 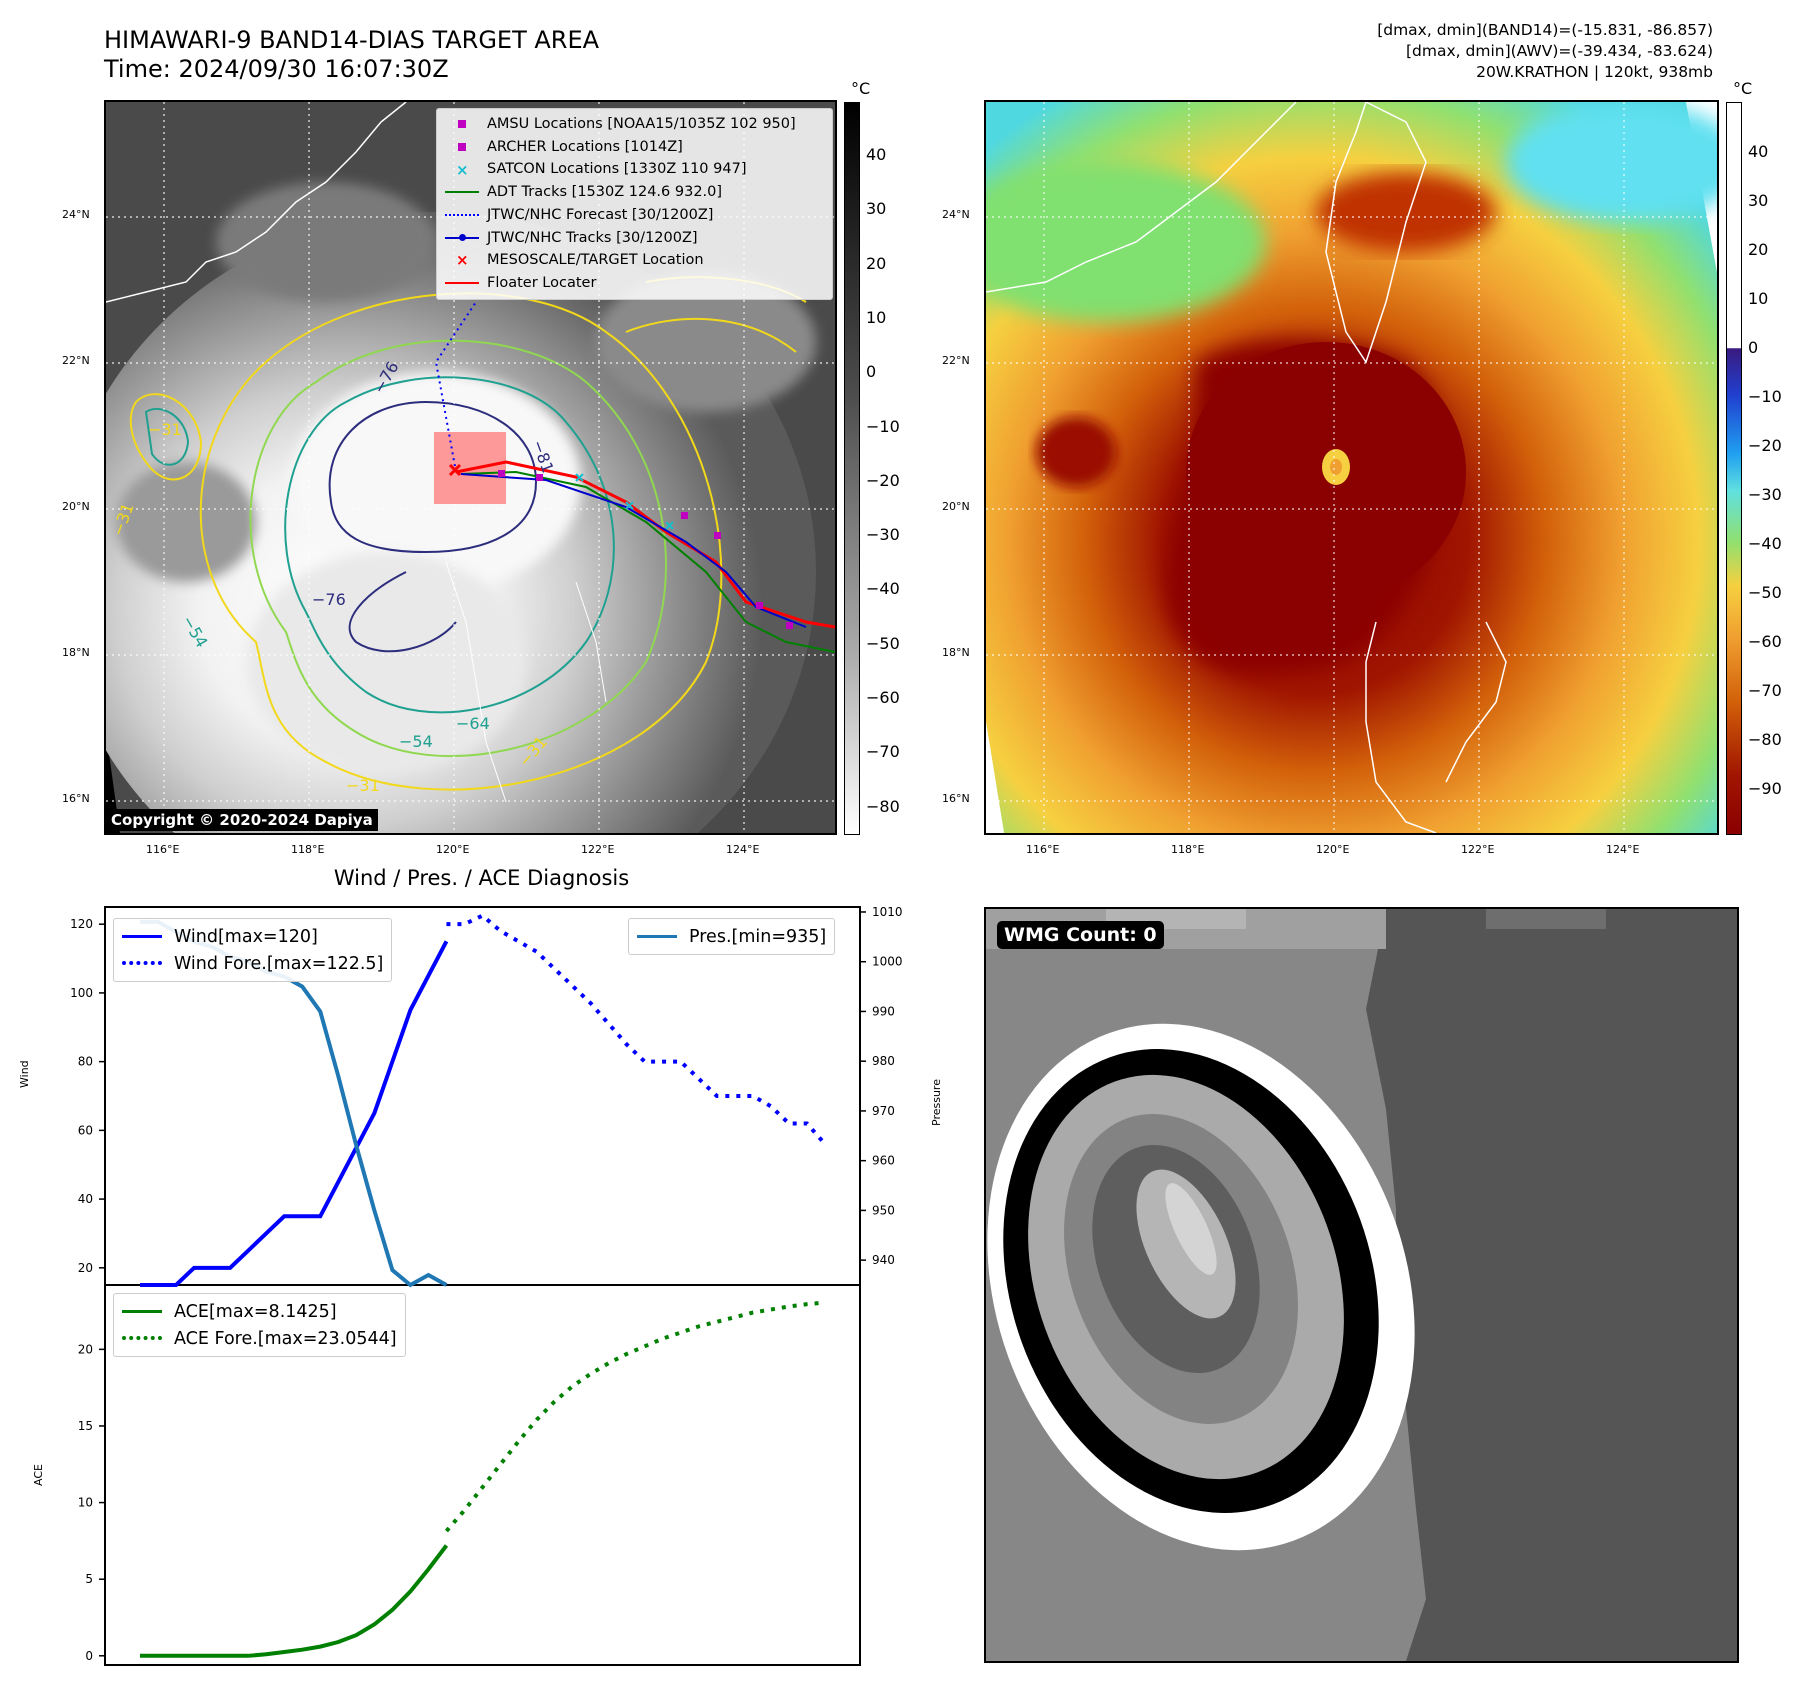 What do you see at coordinates (1559, 51) in the screenshot?
I see `info-awv-range: [dmax, dmin](AWV)=(-39.434, -83.624)` at bounding box center [1559, 51].